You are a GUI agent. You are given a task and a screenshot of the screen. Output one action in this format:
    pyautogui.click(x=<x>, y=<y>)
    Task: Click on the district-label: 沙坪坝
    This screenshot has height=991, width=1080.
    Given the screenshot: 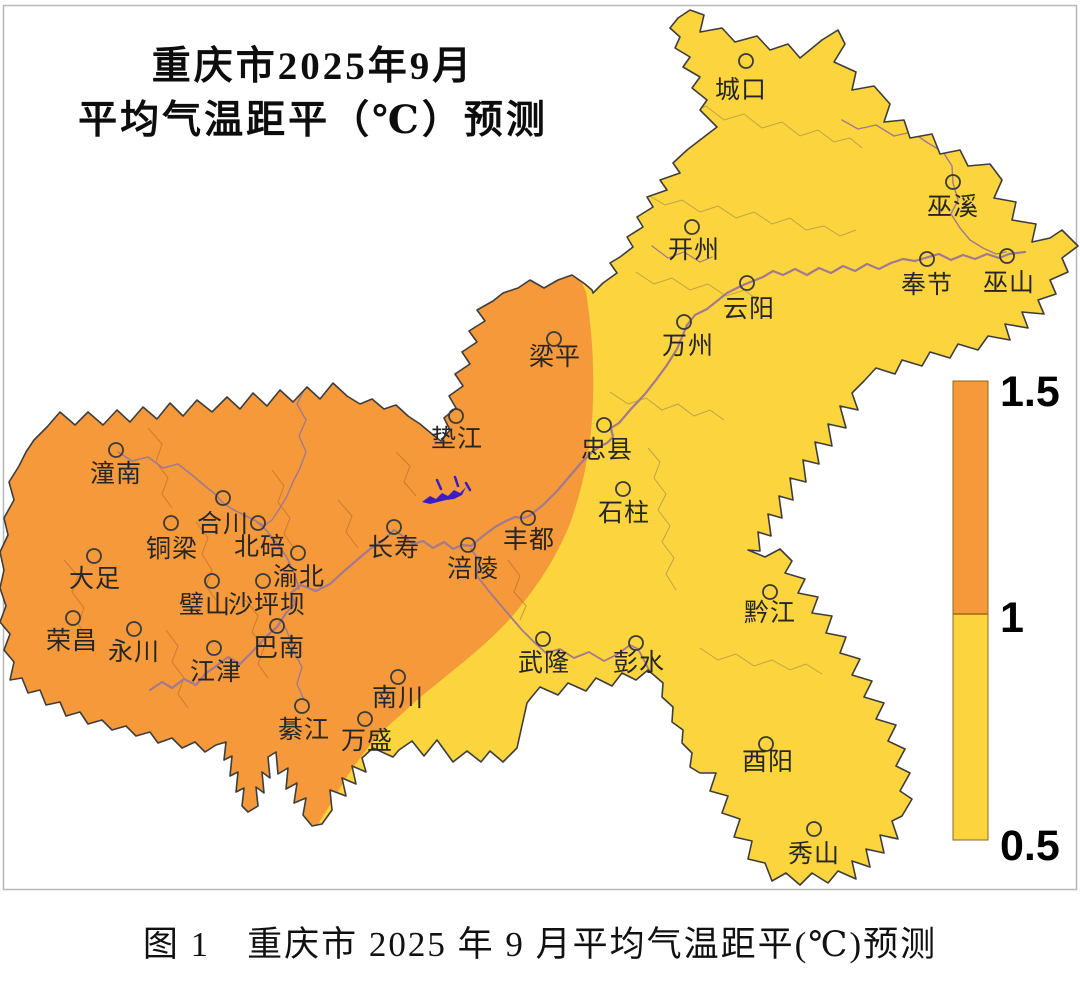 What is the action you would take?
    pyautogui.click(x=267, y=605)
    